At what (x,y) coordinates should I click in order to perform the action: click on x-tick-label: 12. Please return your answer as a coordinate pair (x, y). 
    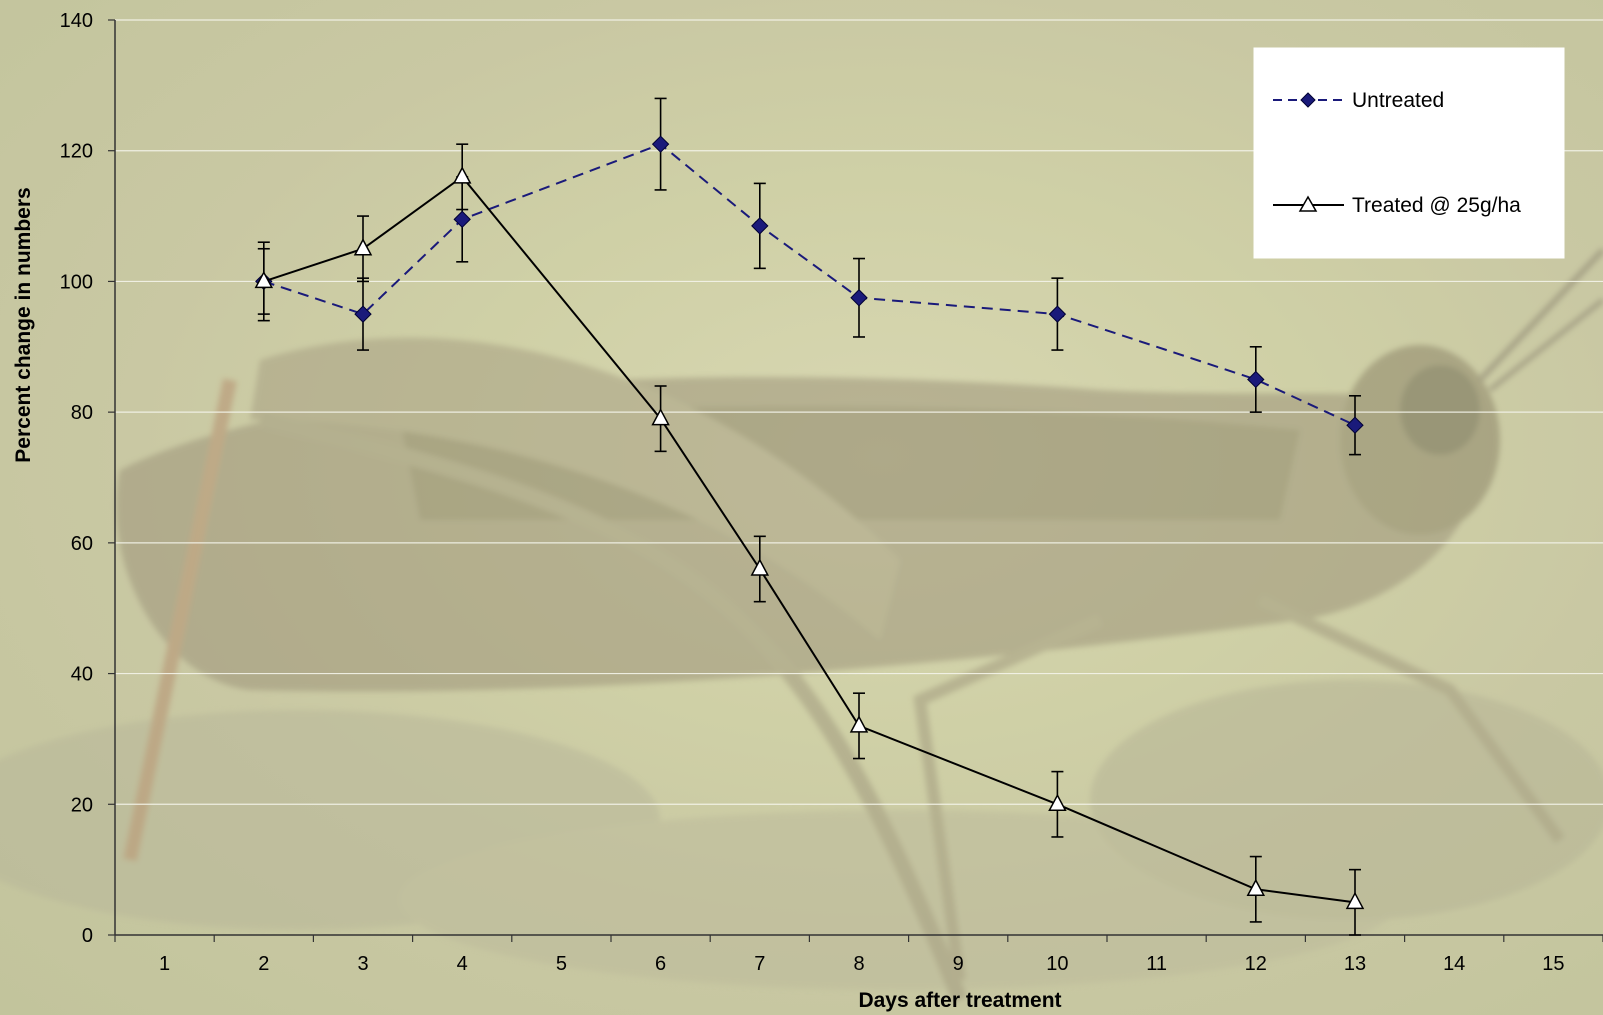
    Looking at the image, I should click on (1256, 964).